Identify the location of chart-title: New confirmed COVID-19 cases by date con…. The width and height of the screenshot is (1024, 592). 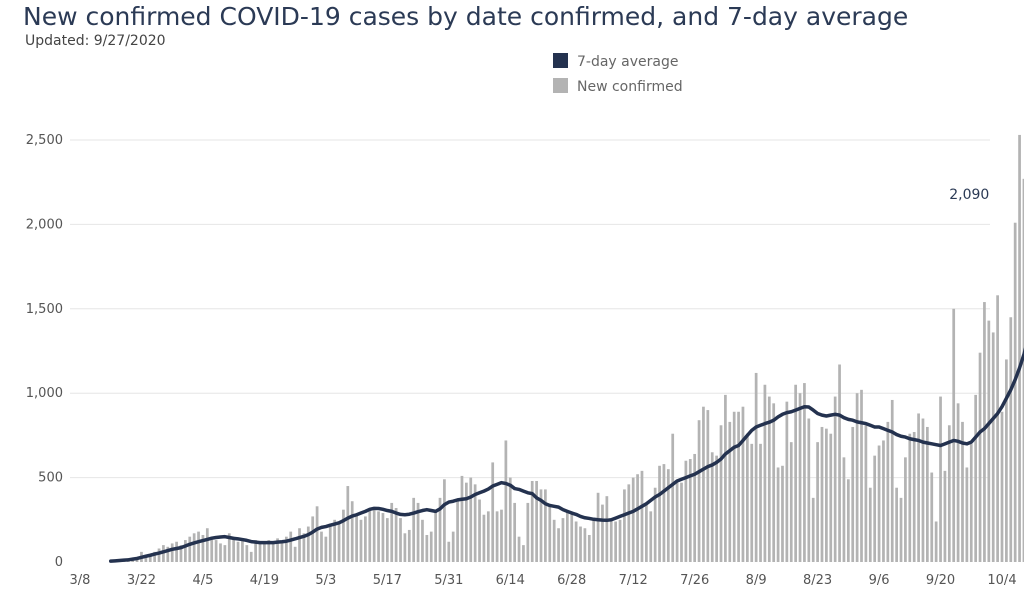
(466, 16).